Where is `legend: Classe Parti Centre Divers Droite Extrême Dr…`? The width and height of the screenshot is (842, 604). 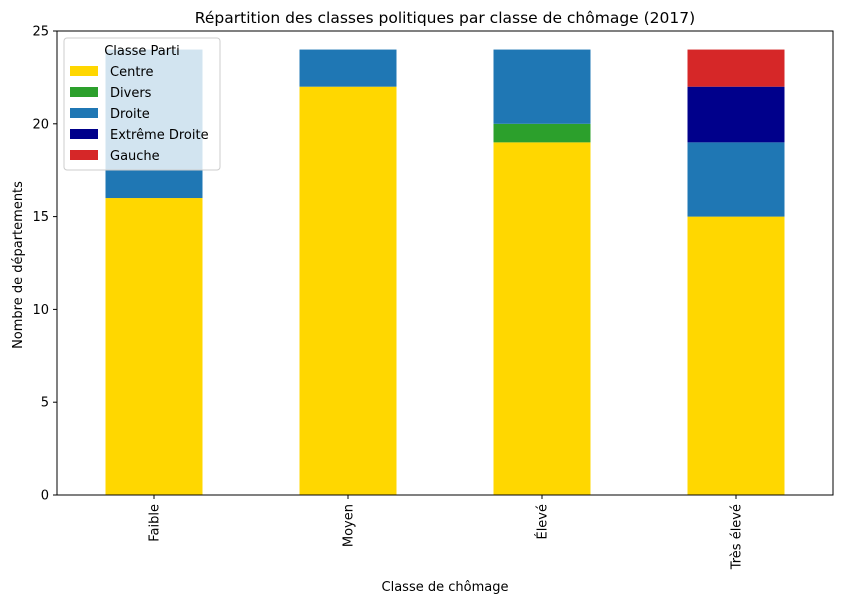
legend: Classe Parti Centre Divers Droite Extrême Dr… is located at coordinates (142, 104).